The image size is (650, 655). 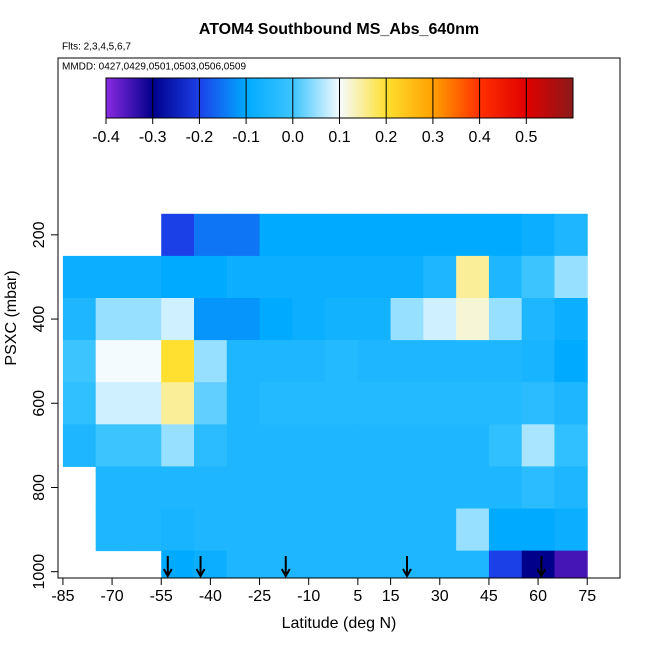 I want to click on colorbar-tick-label: 0.2, so click(x=386, y=137).